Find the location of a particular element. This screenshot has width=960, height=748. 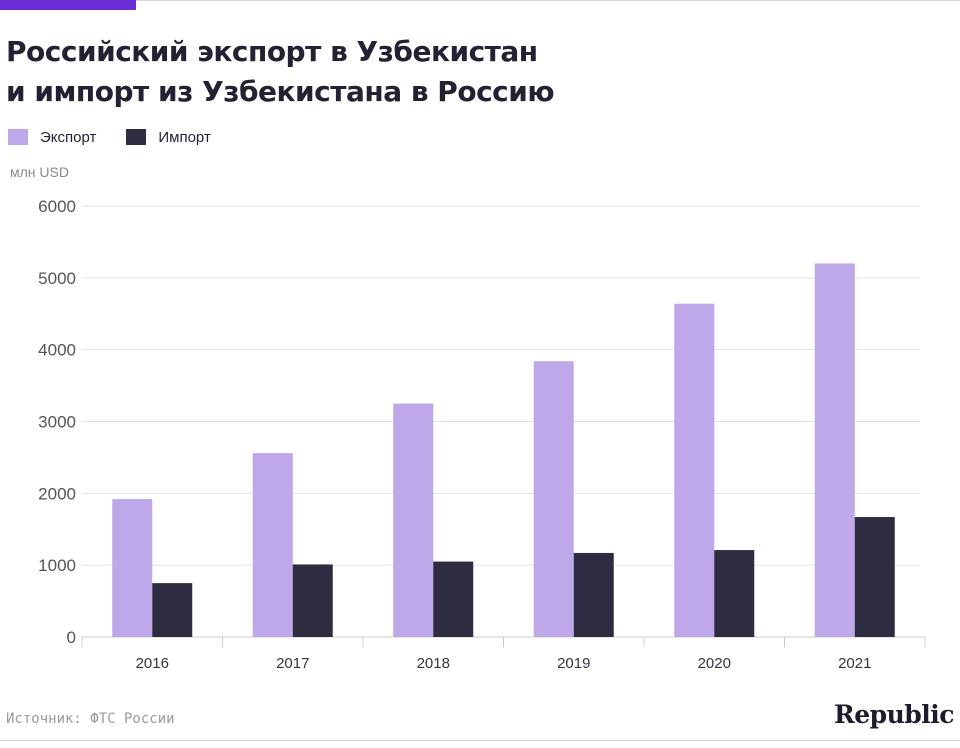

legend-item-import: Импорт is located at coordinates (168, 137).